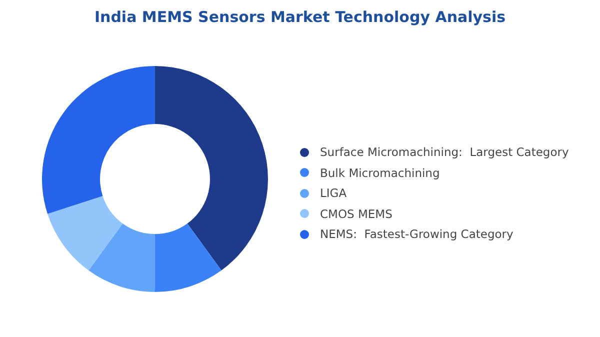 Image resolution: width=600 pixels, height=337 pixels. Describe the element at coordinates (444, 152) in the screenshot. I see `legend-label: Surface Micromachining: Largest Category` at that location.